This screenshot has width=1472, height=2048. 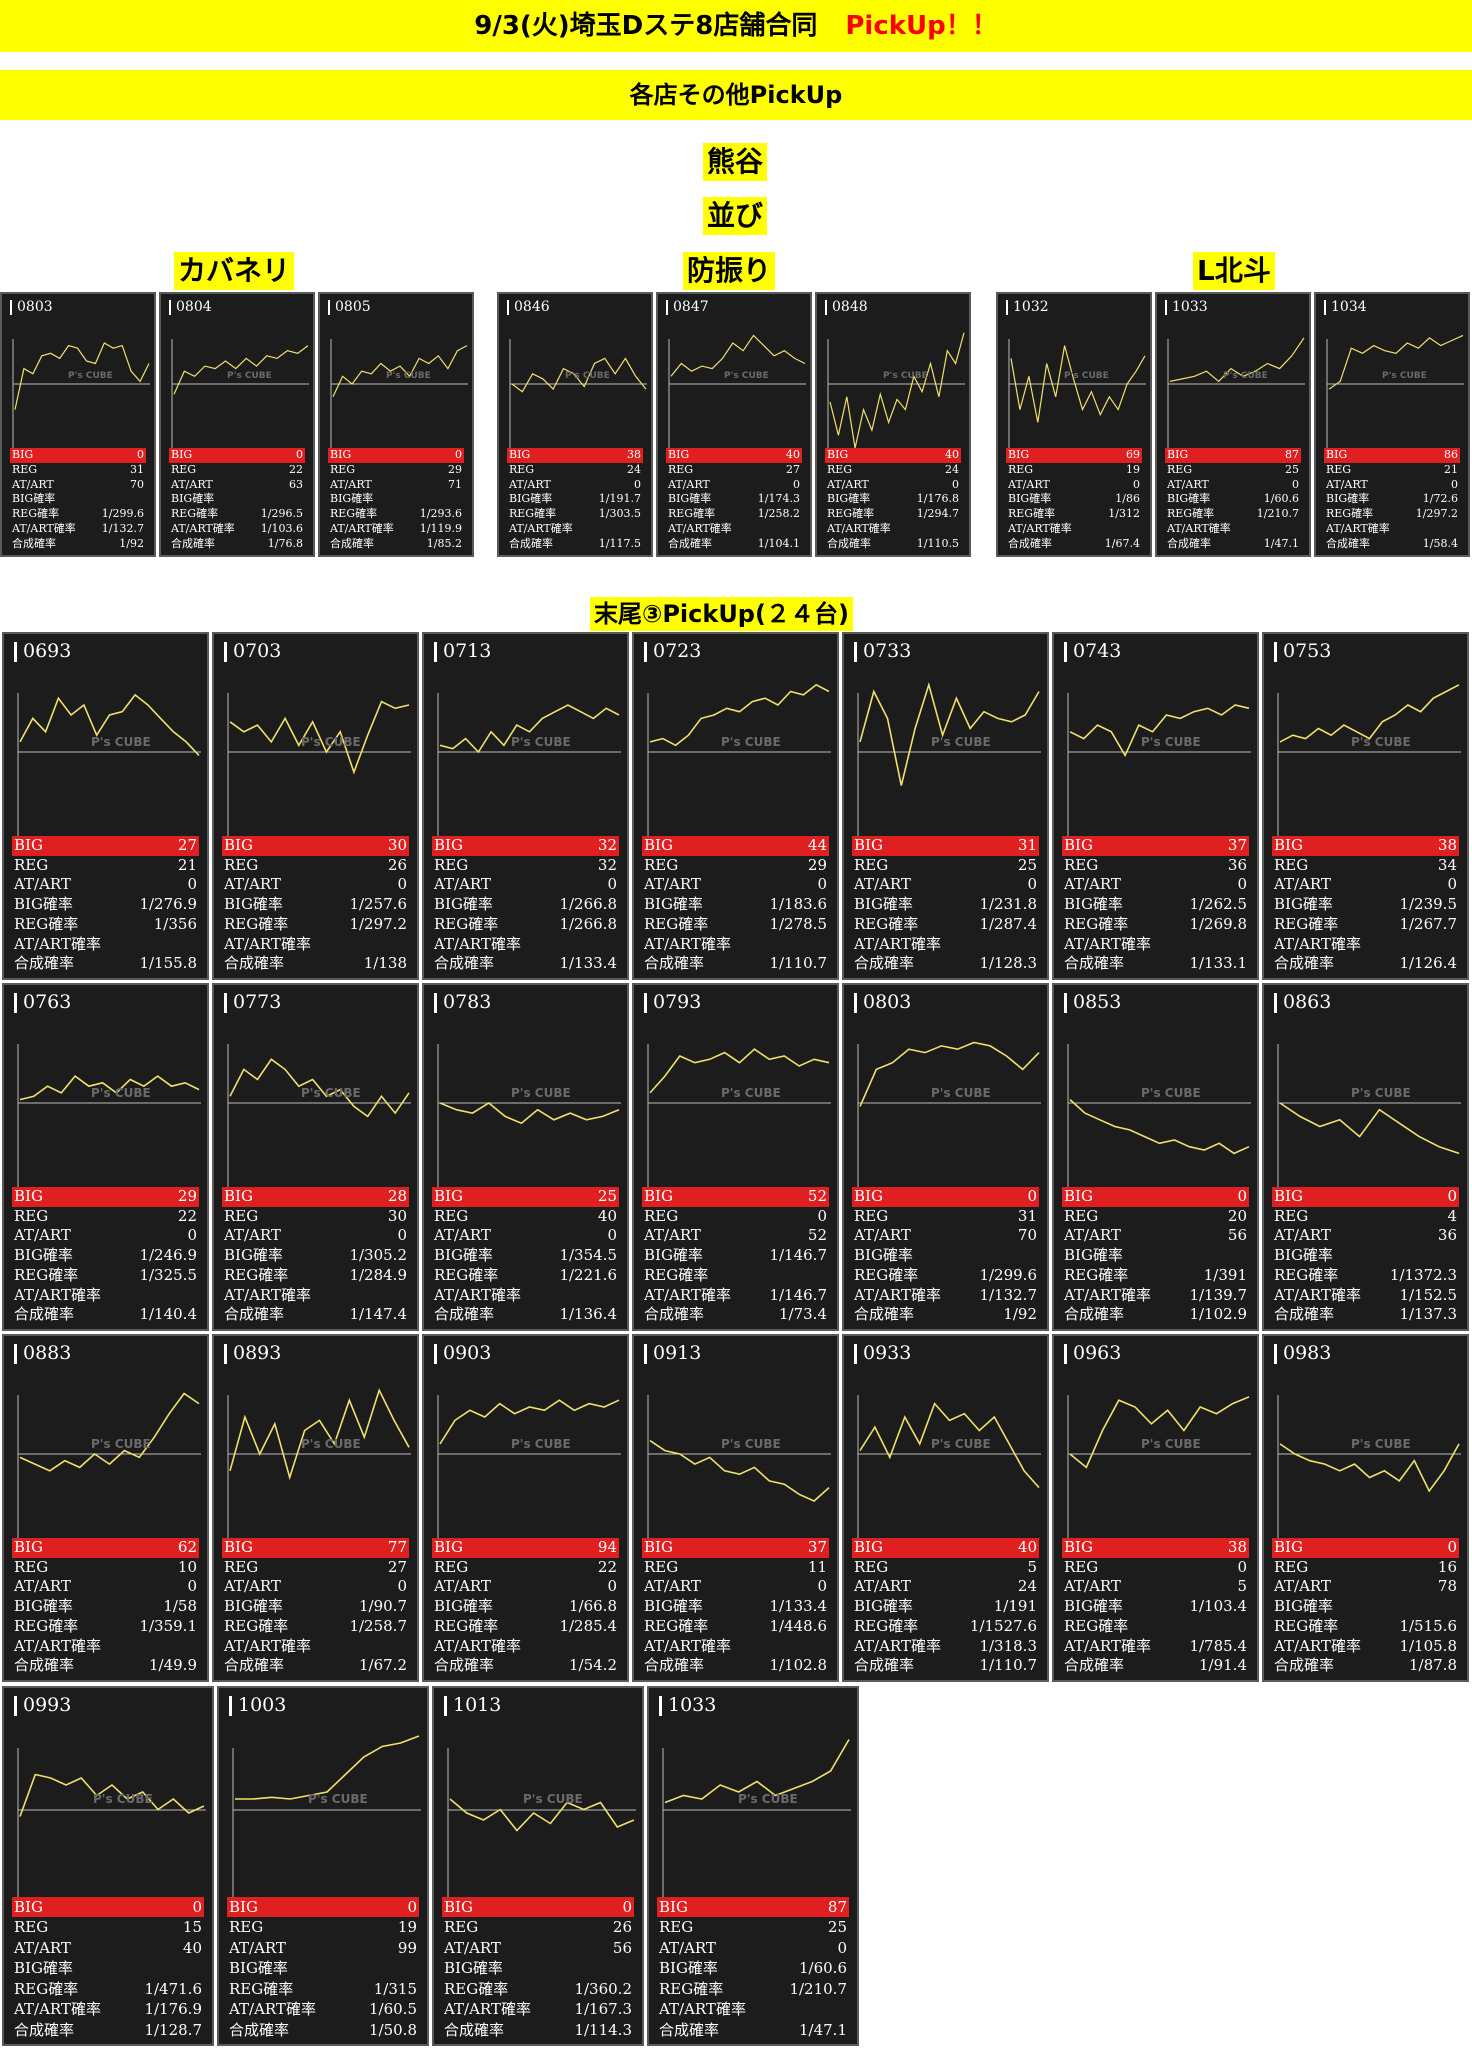 What do you see at coordinates (378, 904) in the screenshot?
I see `stat-value: 1/257.6` at bounding box center [378, 904].